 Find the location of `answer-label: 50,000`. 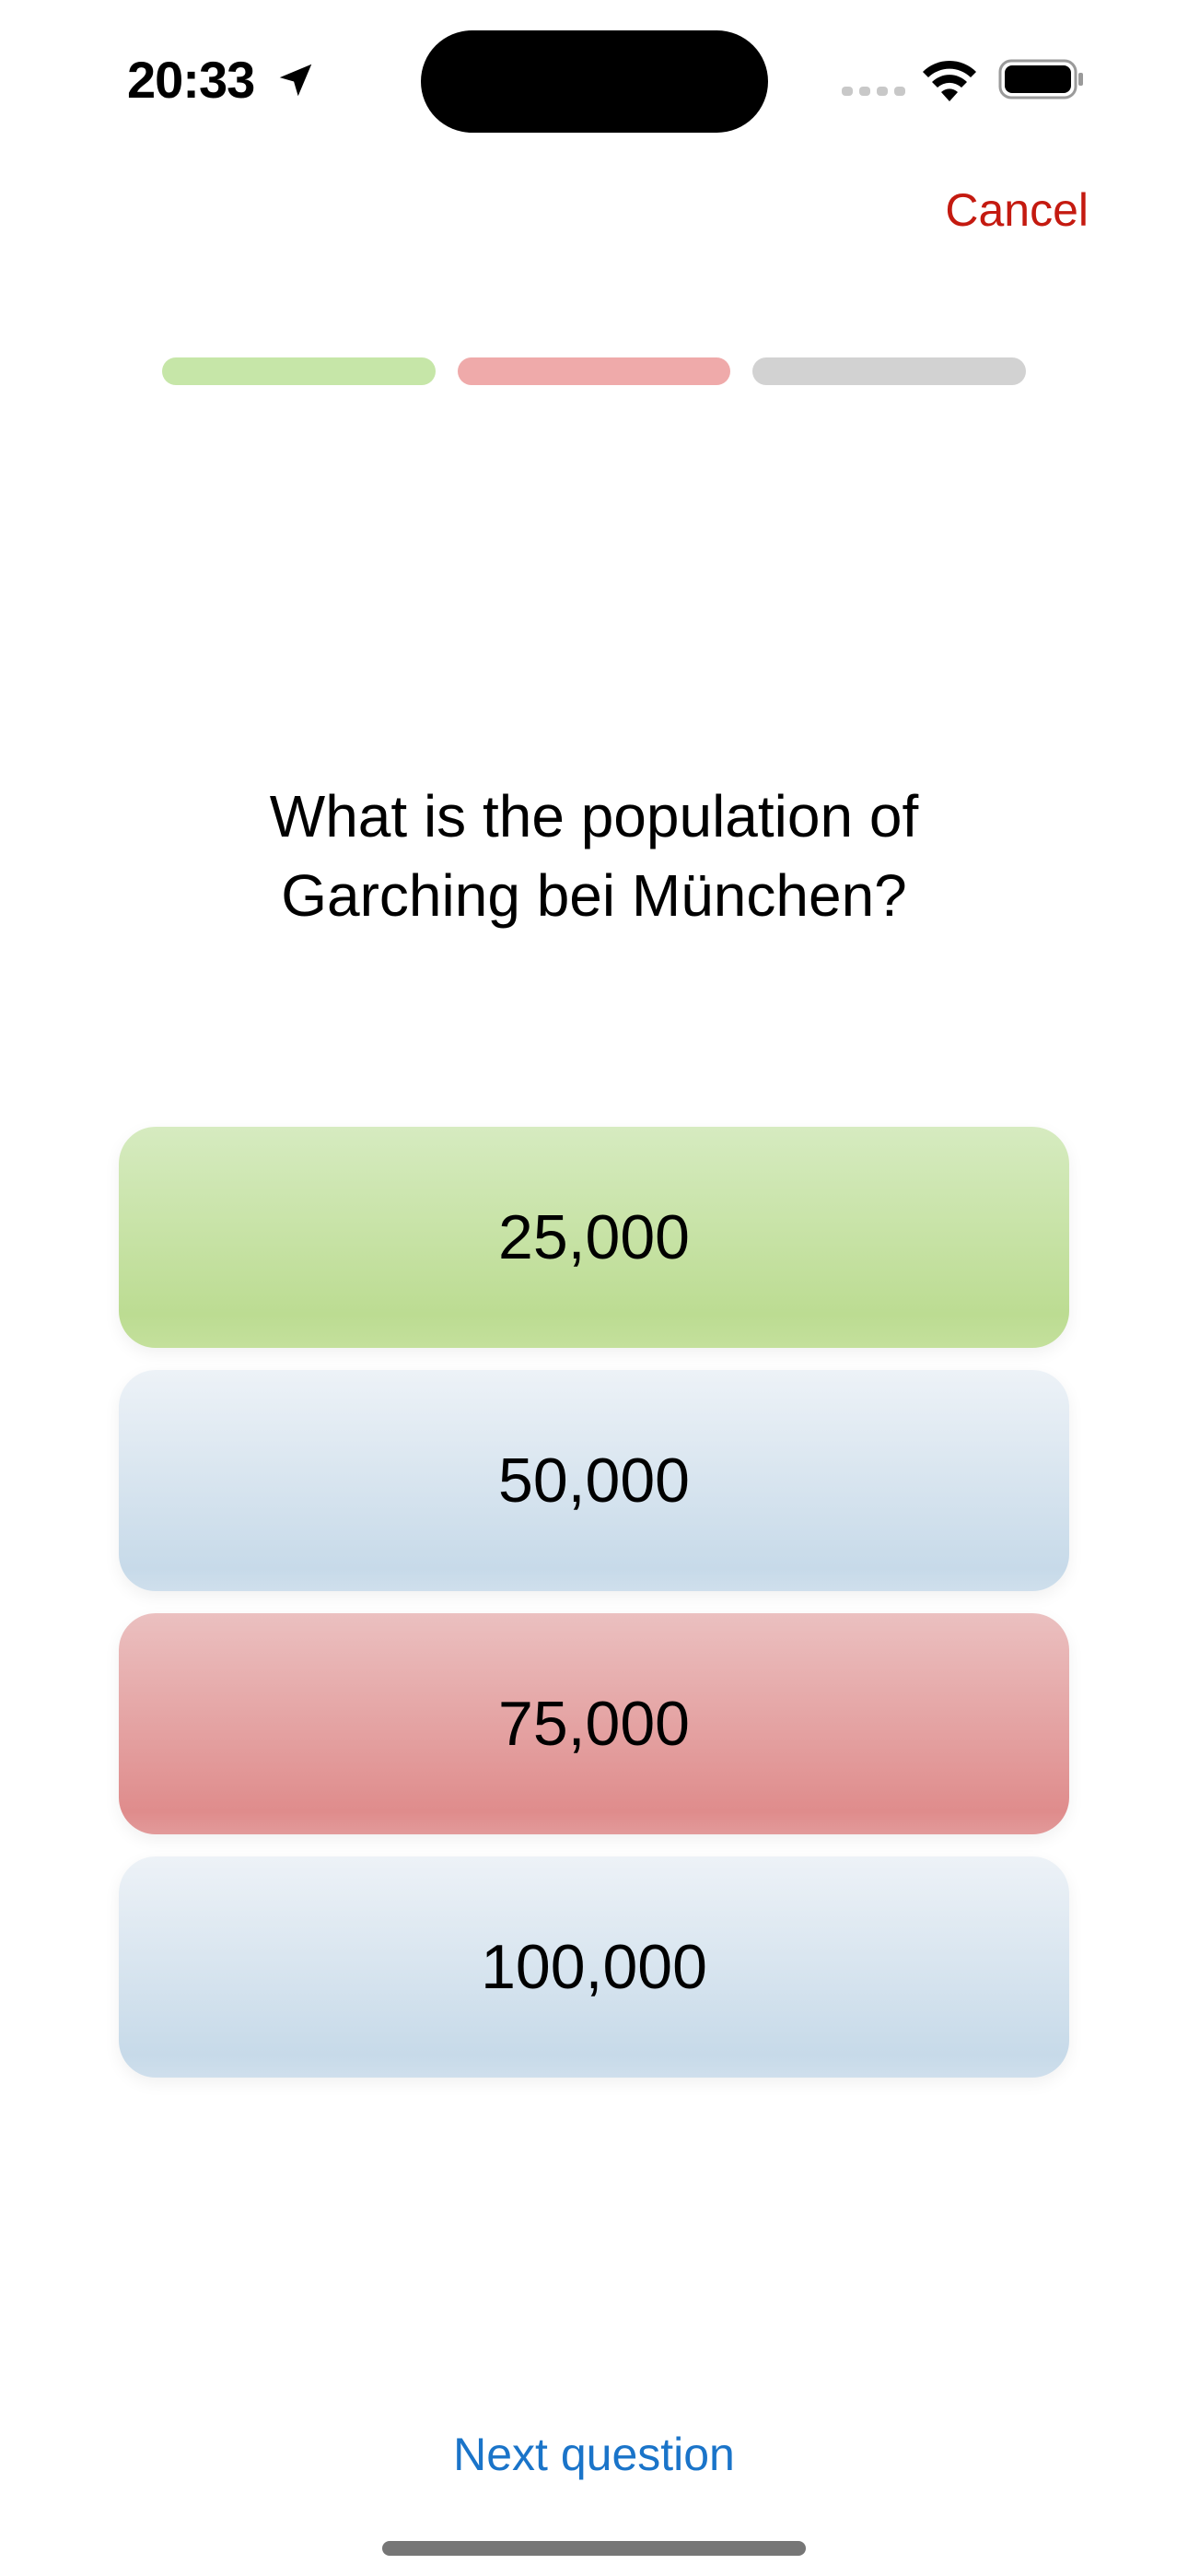

answer-label: 50,000 is located at coordinates (594, 1481).